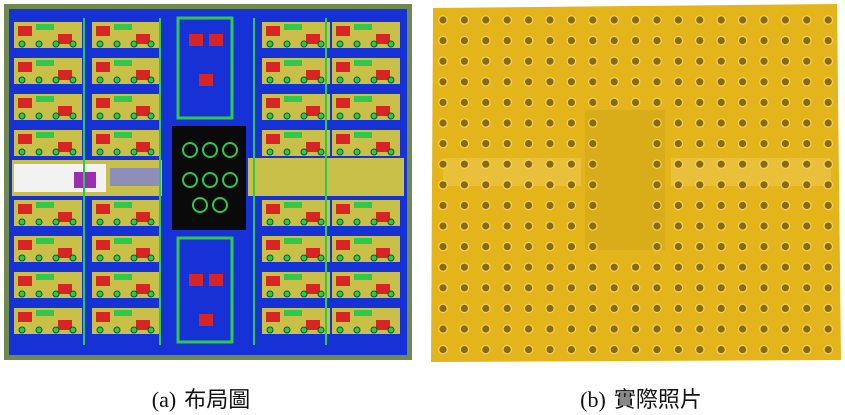 This screenshot has height=415, width=845. I want to click on upper-feed-lines, so click(205, 68).